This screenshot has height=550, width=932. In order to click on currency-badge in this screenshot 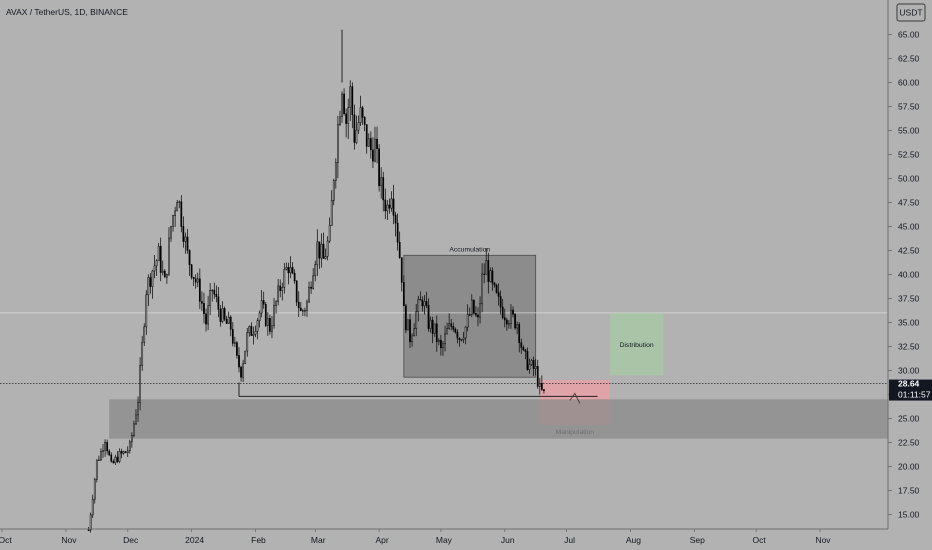, I will do `click(911, 12)`.